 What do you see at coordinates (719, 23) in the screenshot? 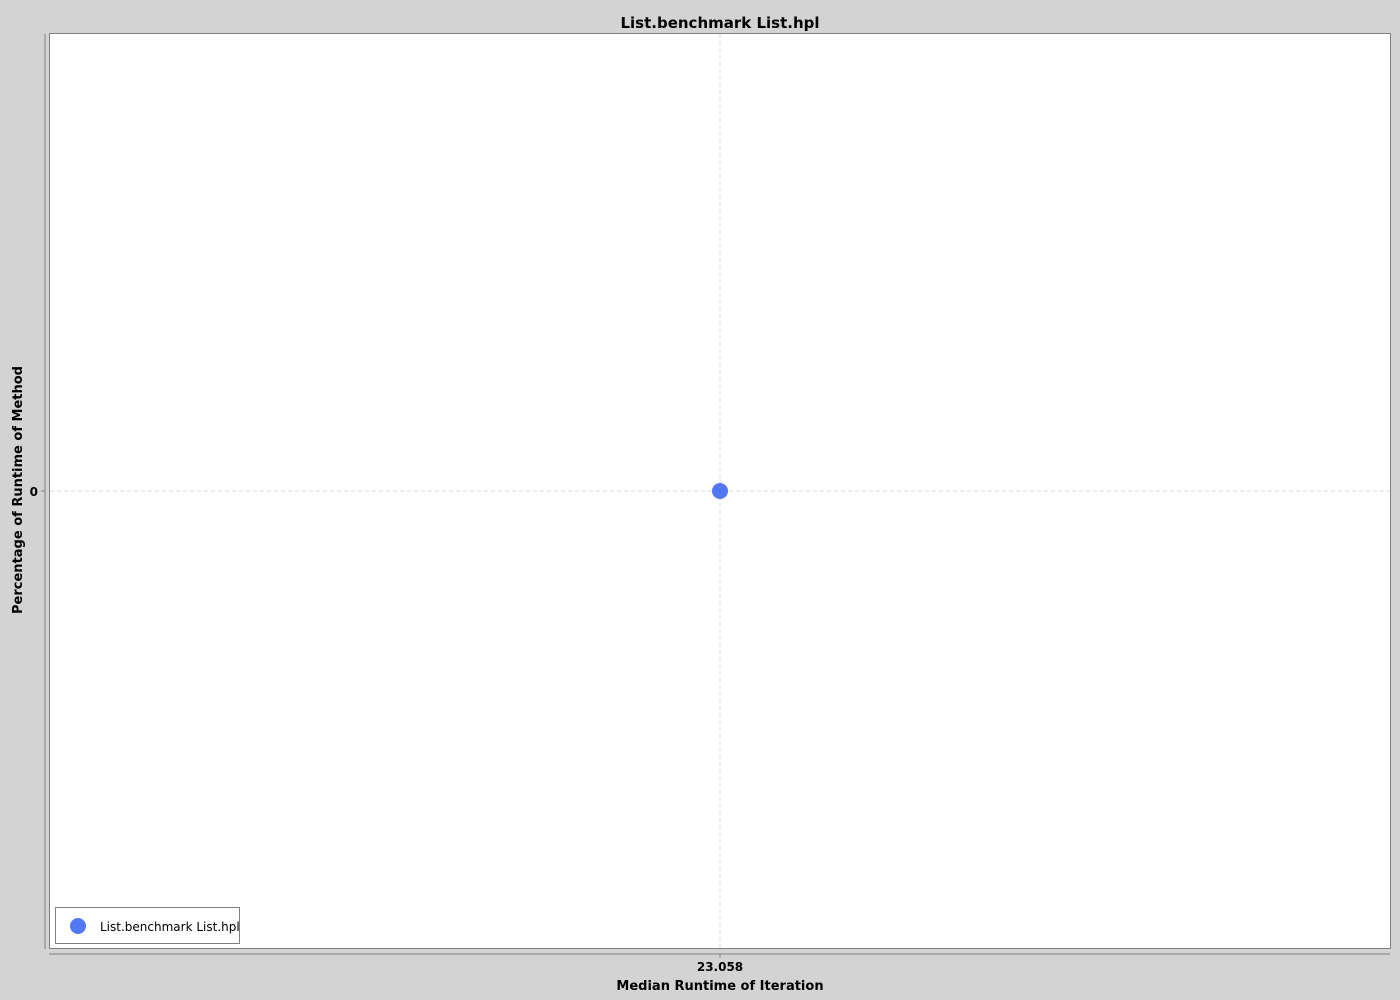
I see `chart-title: List.benchmark List.hpl` at bounding box center [719, 23].